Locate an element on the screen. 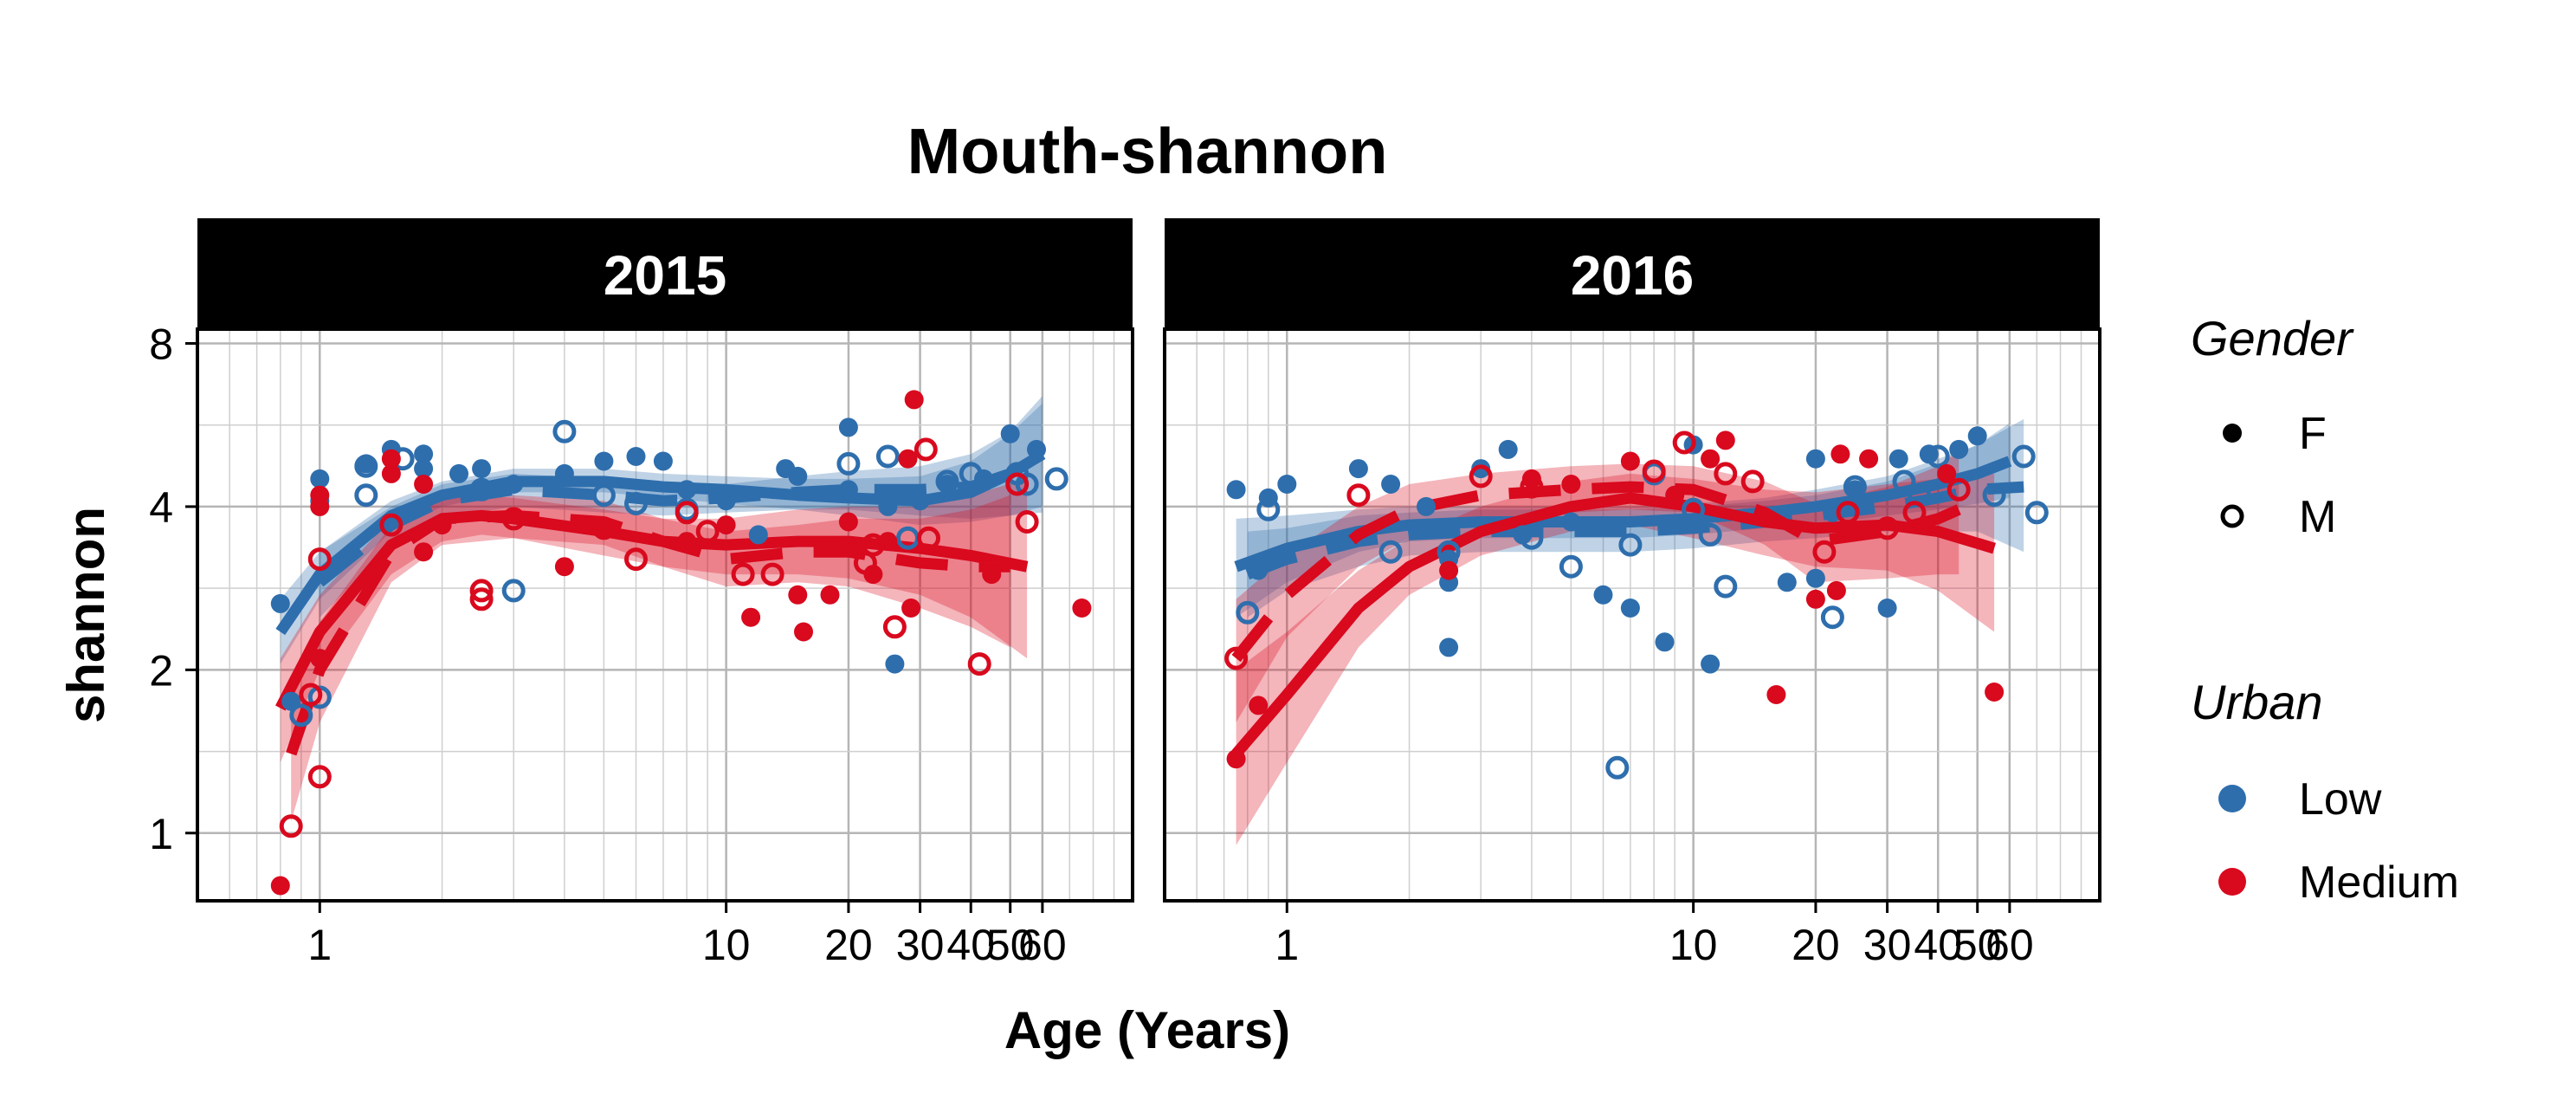  facet-strip-label: 2015 is located at coordinates (665, 275).